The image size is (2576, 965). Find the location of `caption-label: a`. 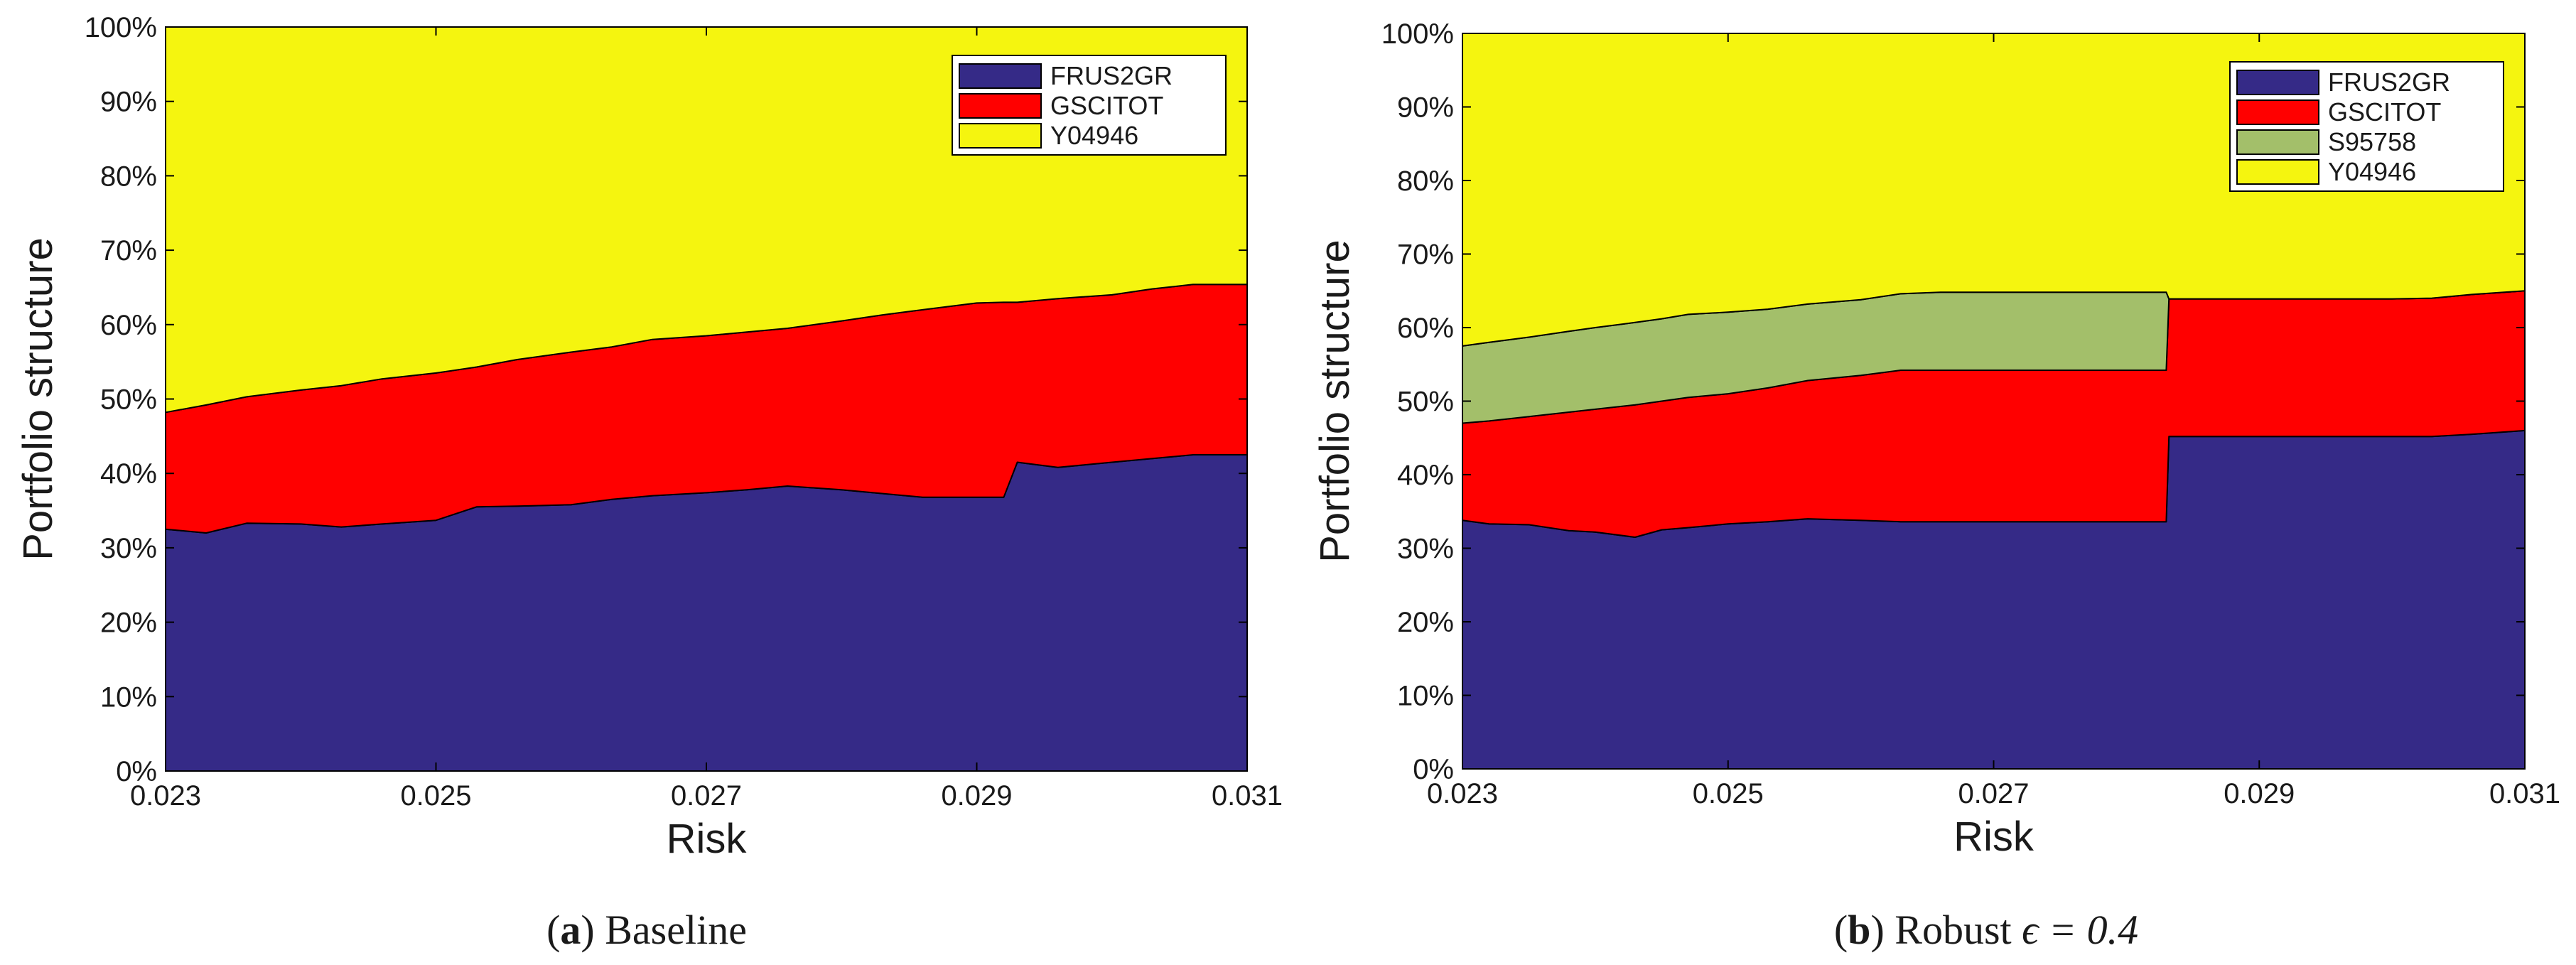

caption-label: a is located at coordinates (570, 930).